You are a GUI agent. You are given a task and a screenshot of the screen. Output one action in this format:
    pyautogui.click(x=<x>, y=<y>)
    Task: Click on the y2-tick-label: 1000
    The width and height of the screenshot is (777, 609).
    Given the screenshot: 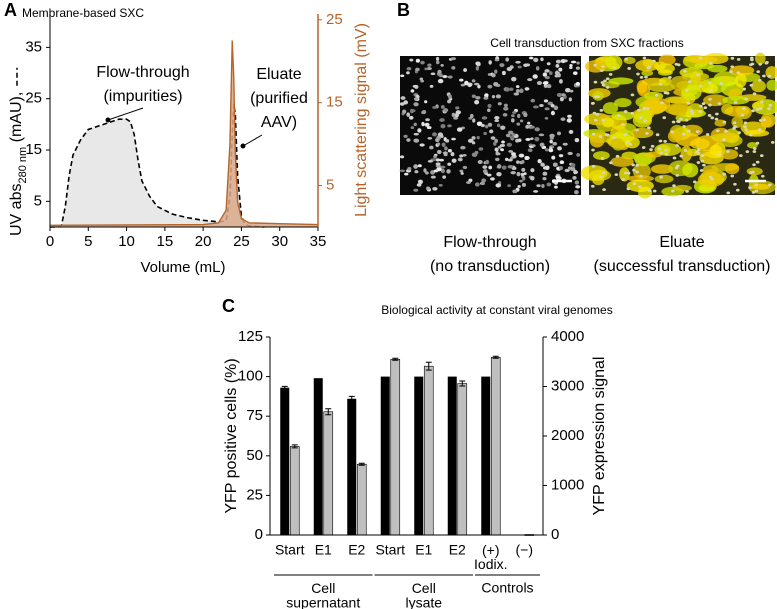 What is the action you would take?
    pyautogui.click(x=567, y=484)
    